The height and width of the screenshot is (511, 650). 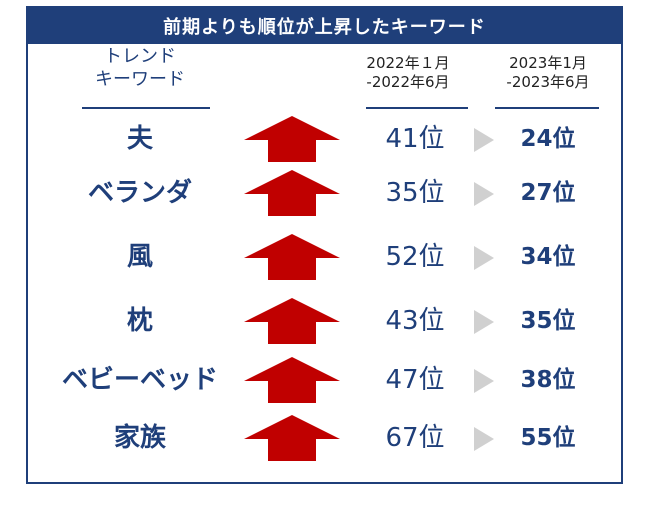 I want to click on previous-rank: 67位, so click(x=415, y=438).